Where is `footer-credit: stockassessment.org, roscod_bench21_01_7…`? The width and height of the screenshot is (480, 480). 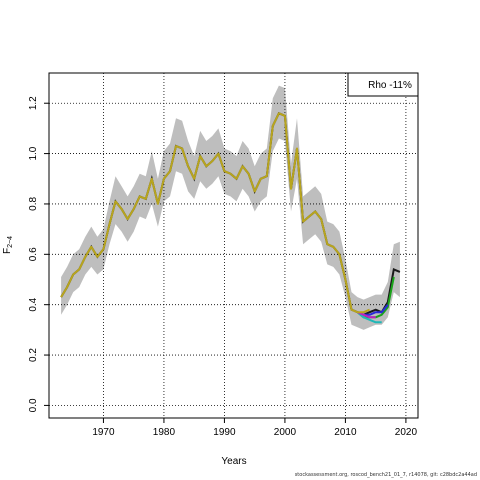
footer-credit: stockassessment.org, roscod_bench21_01_7… is located at coordinates (385, 475).